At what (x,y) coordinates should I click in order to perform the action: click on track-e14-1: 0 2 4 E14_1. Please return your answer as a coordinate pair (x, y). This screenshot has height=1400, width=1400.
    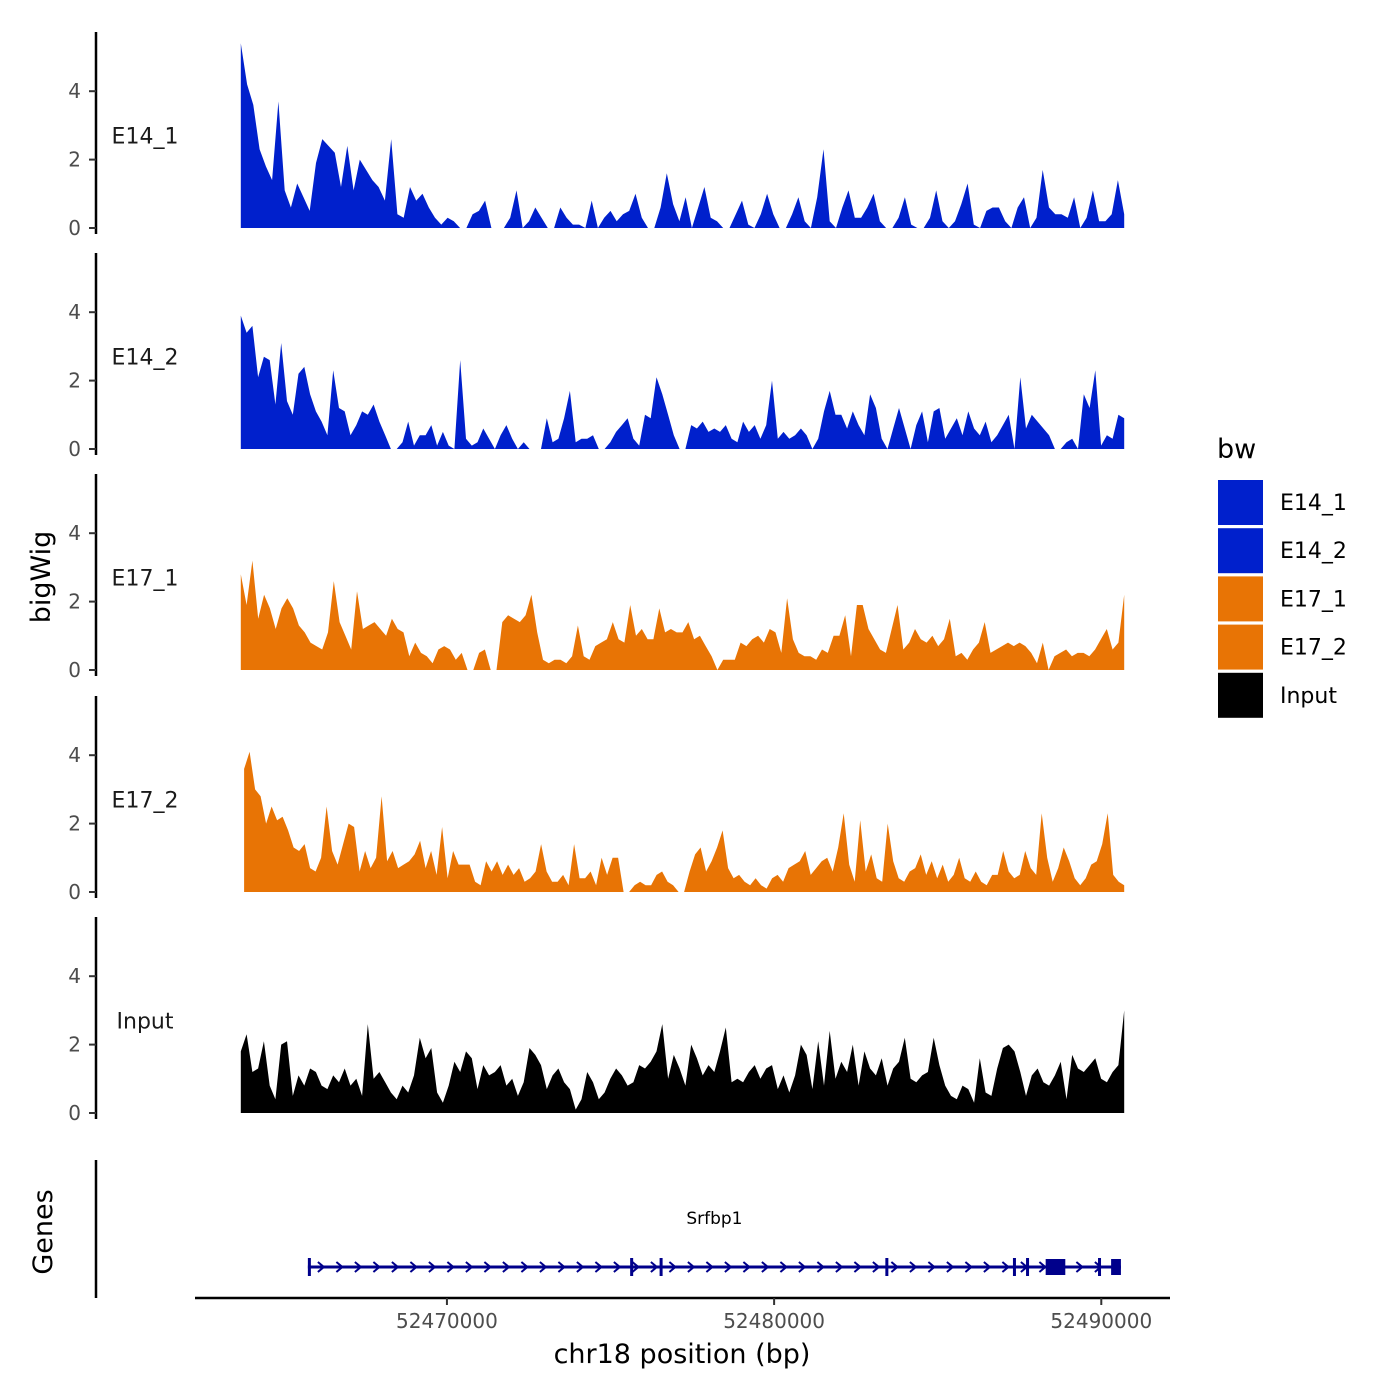
    Looking at the image, I should click on (596, 136).